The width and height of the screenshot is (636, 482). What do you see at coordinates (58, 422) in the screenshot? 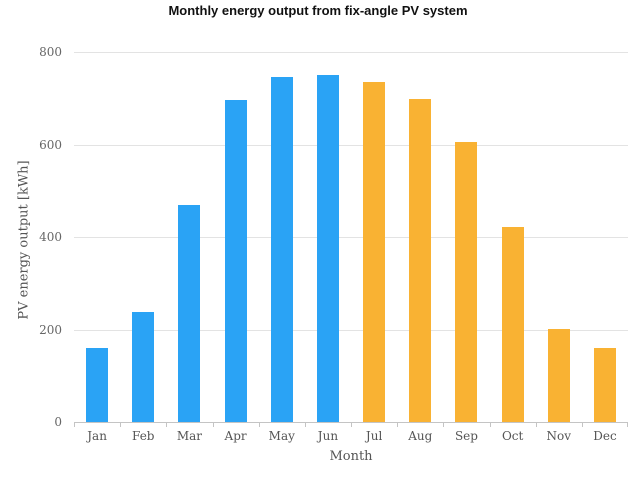
I see `y-tick-label-0: 0` at bounding box center [58, 422].